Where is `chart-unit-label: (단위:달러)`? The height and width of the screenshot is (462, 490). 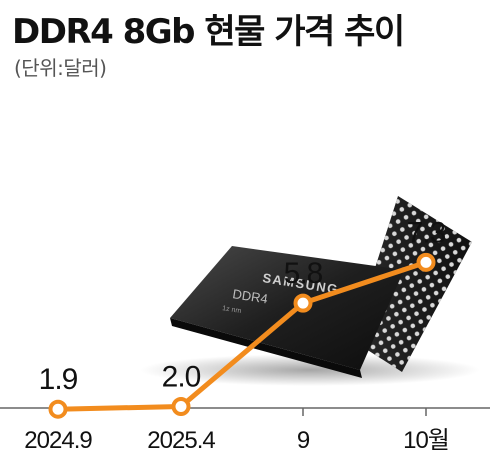
chart-unit-label: (단위:달러) is located at coordinates (60, 68).